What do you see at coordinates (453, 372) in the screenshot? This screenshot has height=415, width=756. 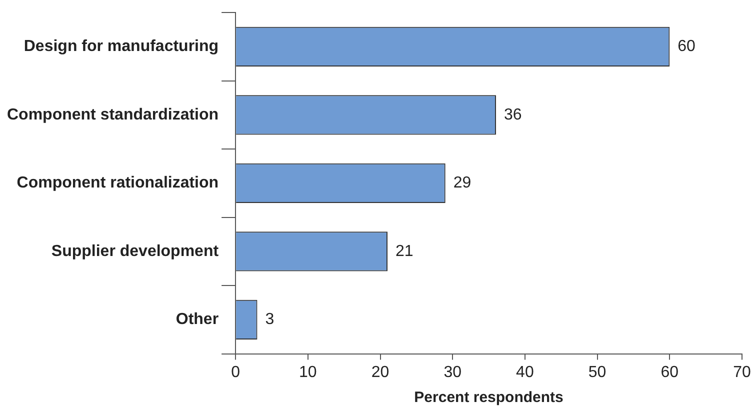 I see `x-tick-label: 30` at bounding box center [453, 372].